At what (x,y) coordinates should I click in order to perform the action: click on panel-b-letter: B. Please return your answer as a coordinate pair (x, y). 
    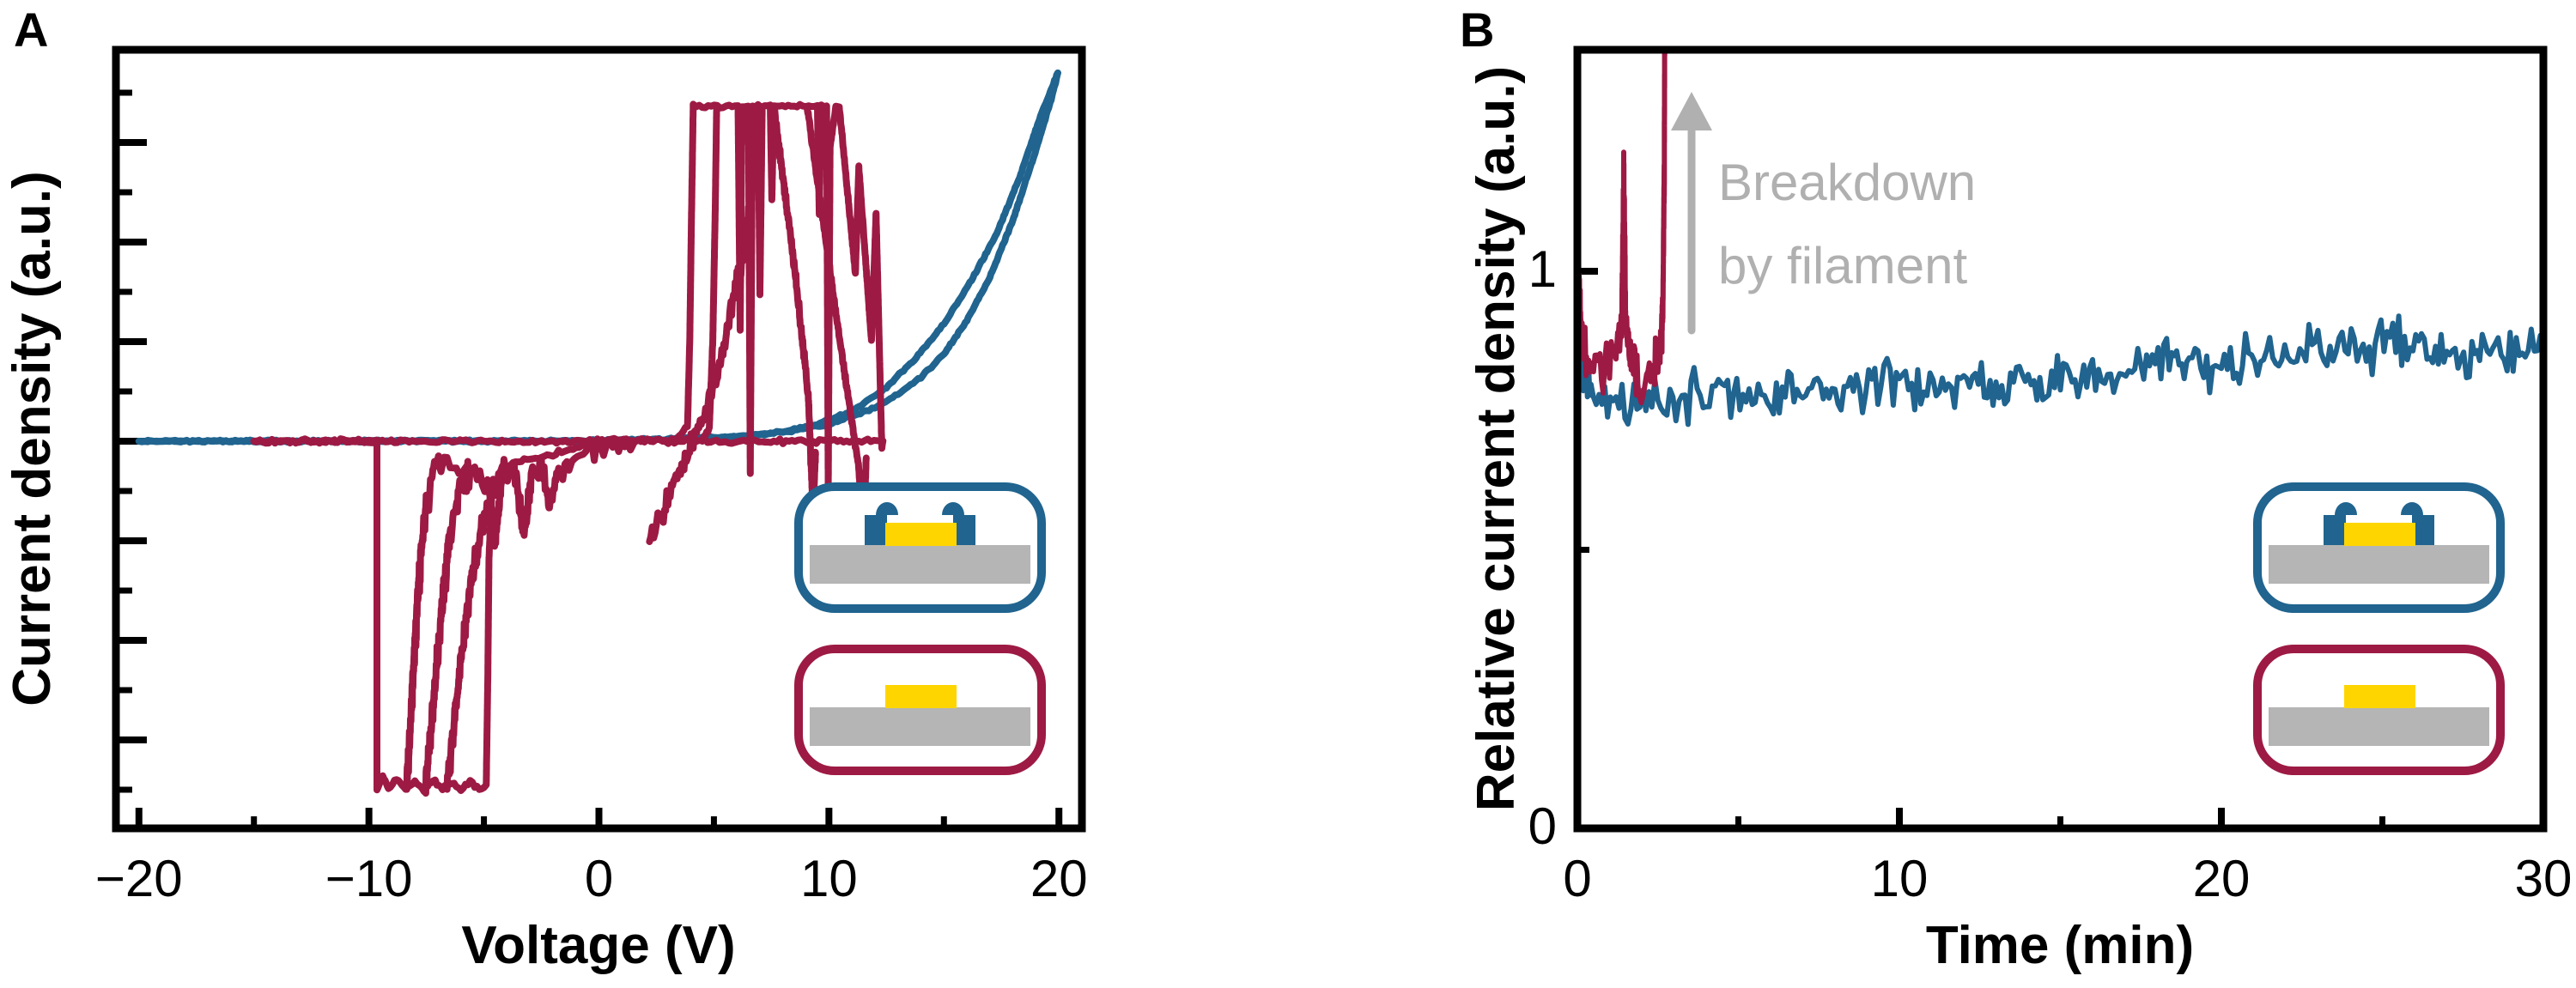
    Looking at the image, I should click on (1477, 30).